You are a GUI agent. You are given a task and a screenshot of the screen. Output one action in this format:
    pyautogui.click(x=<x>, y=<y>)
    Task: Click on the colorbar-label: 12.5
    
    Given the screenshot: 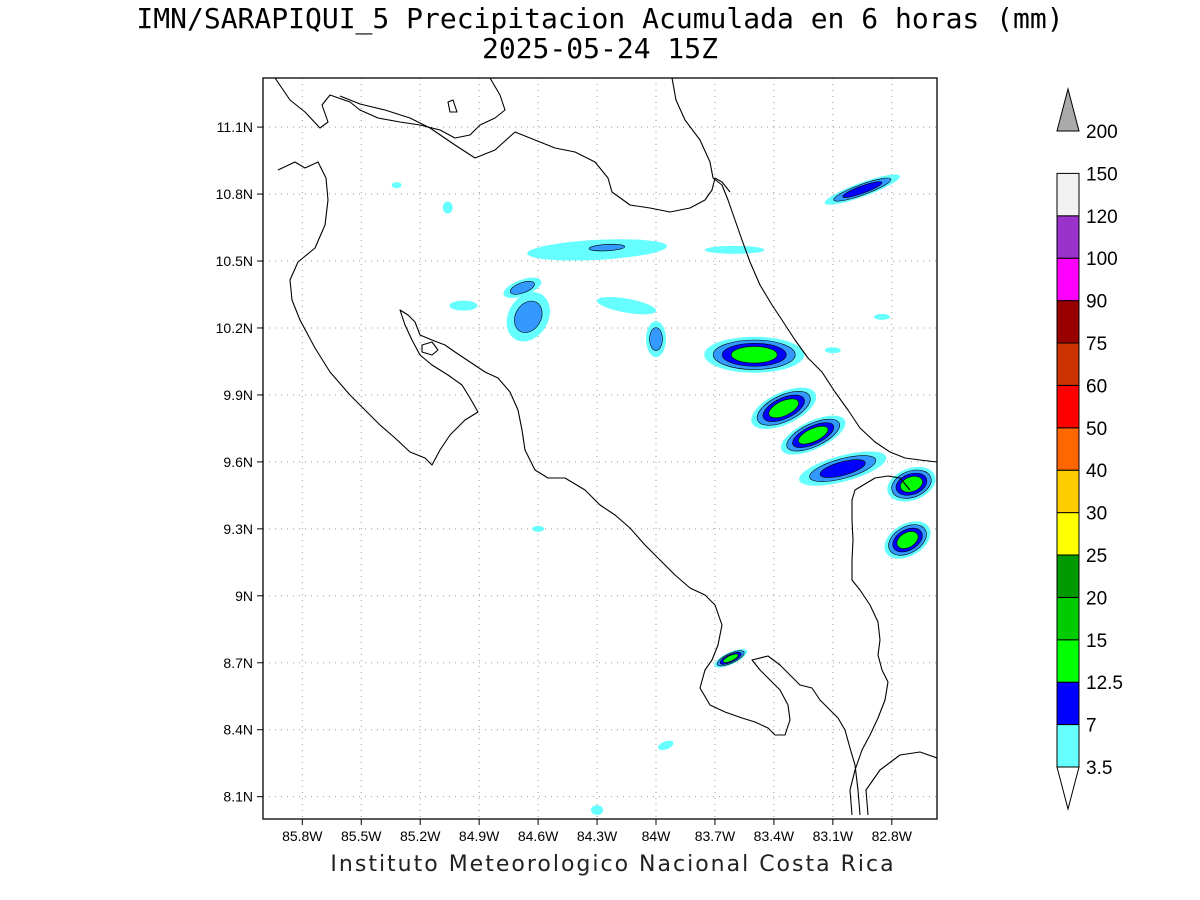 What is the action you would take?
    pyautogui.click(x=1104, y=683)
    